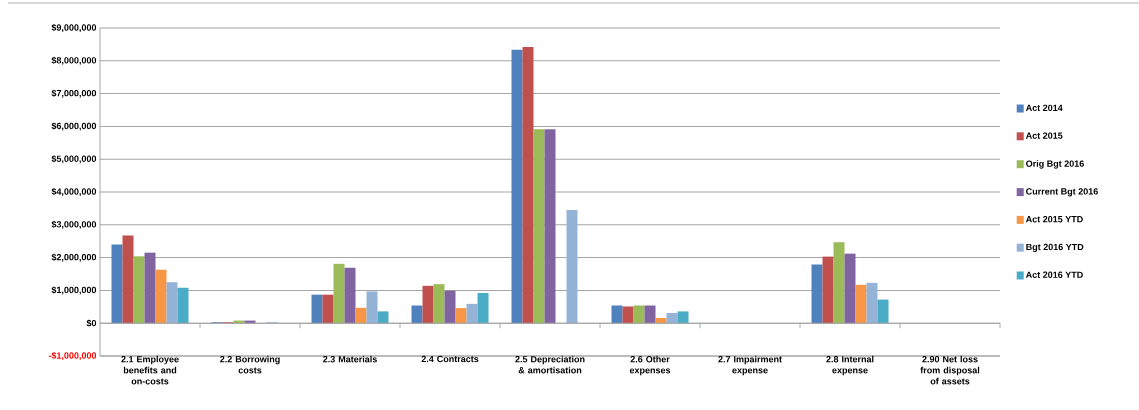 This screenshot has width=1139, height=410. Describe the element at coordinates (74, 257) in the screenshot. I see `y-tick-label: $2,000,000` at that location.